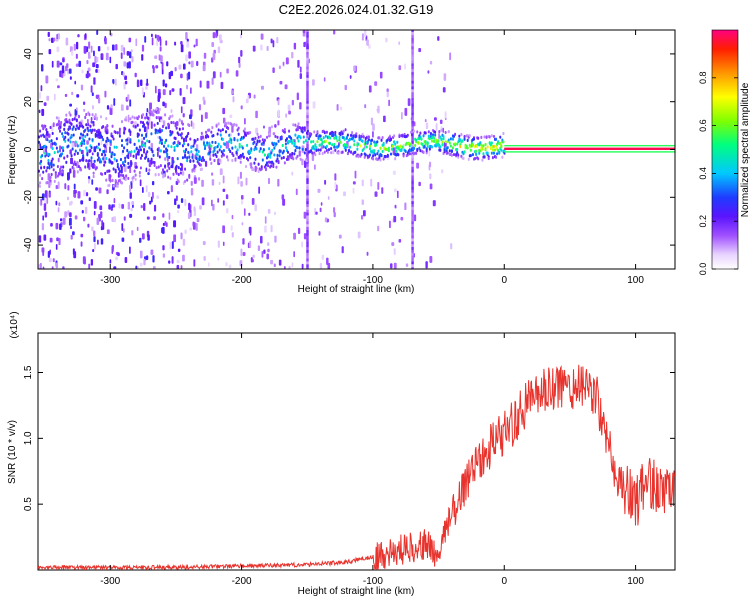  What do you see at coordinates (725, 149) in the screenshot?
I see `colorbar-gradient` at bounding box center [725, 149].